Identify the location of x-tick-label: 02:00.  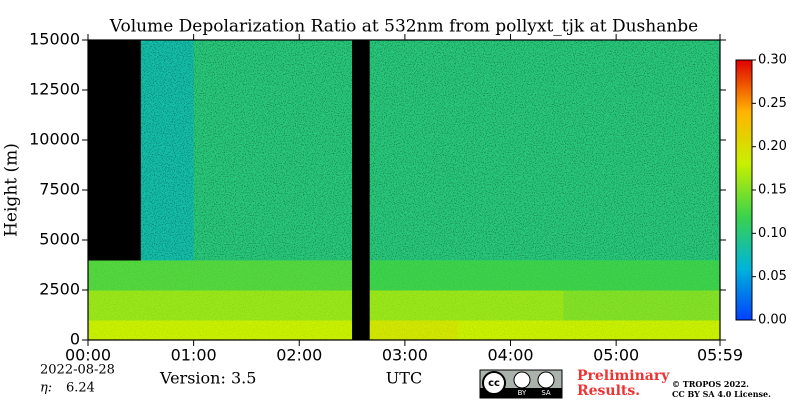
(299, 355).